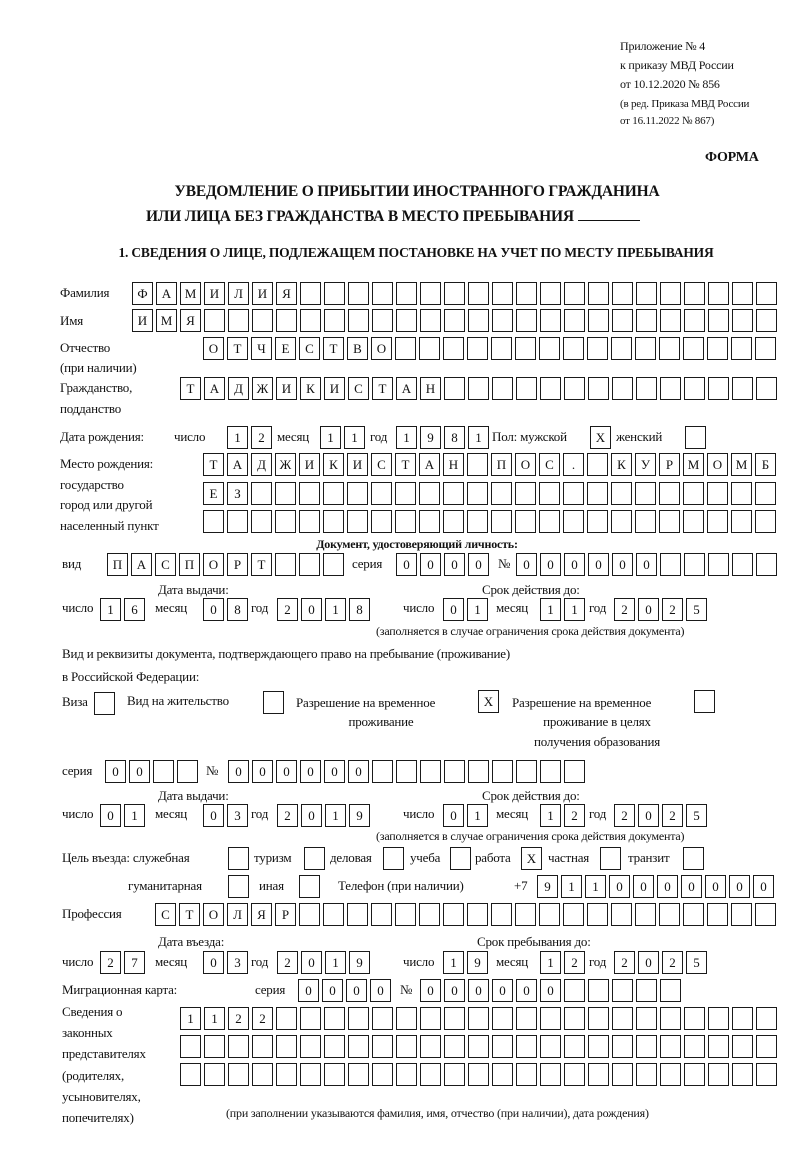 The image size is (800, 1163). I want to click on birth-day-field-char-box: 2, so click(261, 437).